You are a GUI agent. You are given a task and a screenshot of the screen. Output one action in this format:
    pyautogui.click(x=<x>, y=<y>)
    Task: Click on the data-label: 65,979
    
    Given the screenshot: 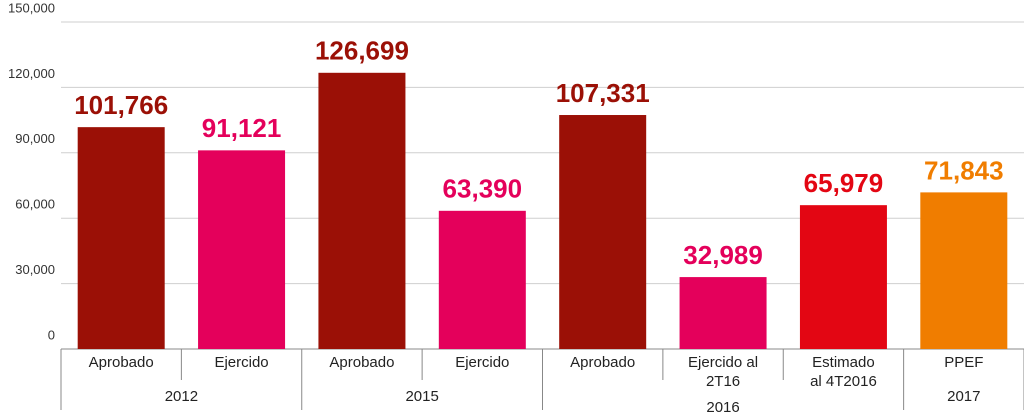 What is the action you would take?
    pyautogui.click(x=844, y=183)
    